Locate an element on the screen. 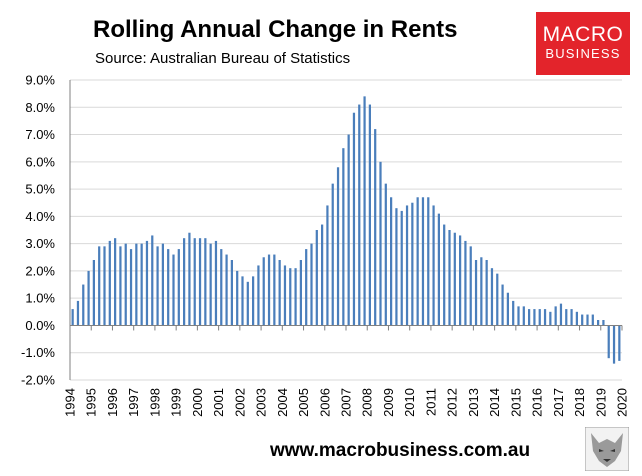  logo-line2: BUSINESS is located at coordinates (583, 53).